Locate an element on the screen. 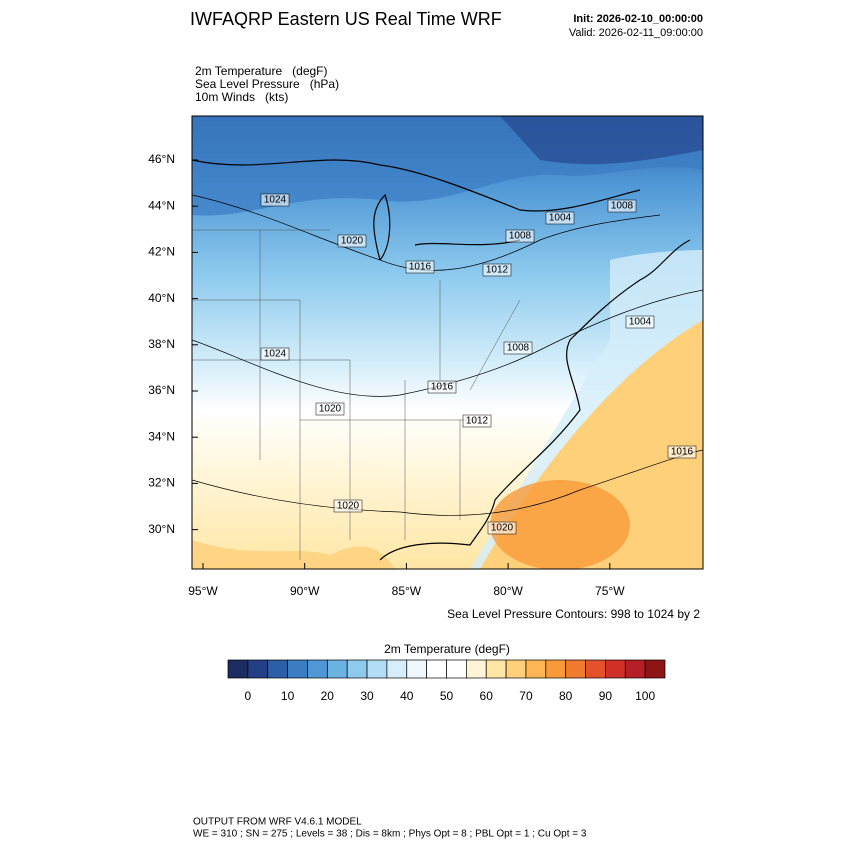  lon-label: 75°W is located at coordinates (610, 591).